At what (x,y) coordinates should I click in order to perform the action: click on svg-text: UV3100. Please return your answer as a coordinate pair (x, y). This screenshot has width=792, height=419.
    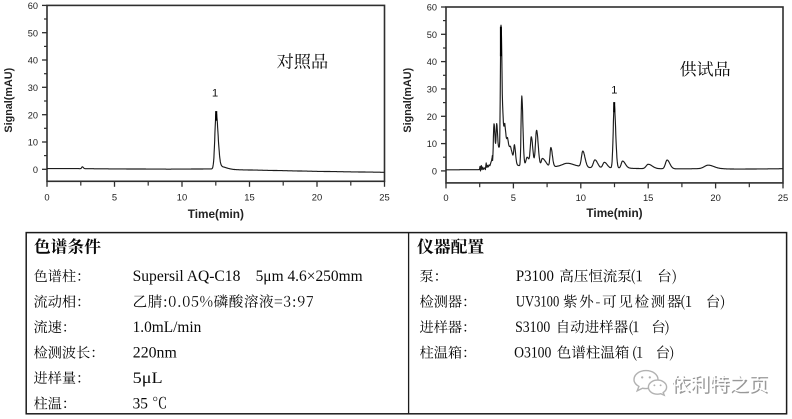
    Looking at the image, I should click on (538, 302).